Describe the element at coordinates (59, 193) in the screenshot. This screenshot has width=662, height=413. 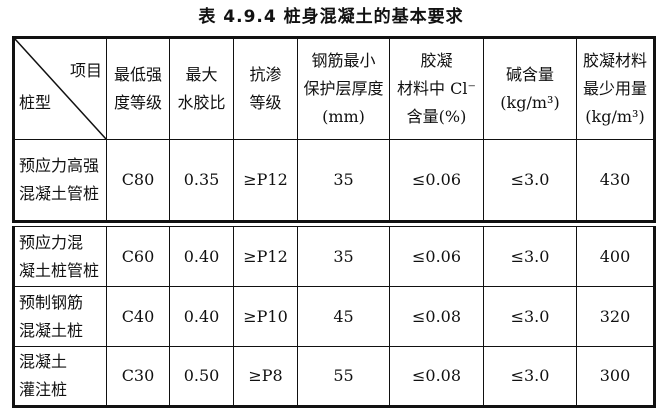
I see `cell-line: 混凝土管桩` at that location.